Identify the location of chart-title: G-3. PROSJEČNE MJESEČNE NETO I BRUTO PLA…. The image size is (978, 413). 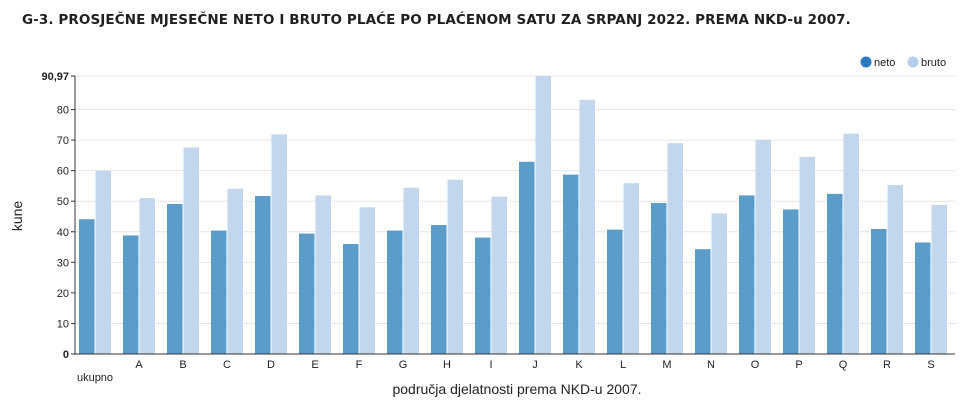
(436, 20).